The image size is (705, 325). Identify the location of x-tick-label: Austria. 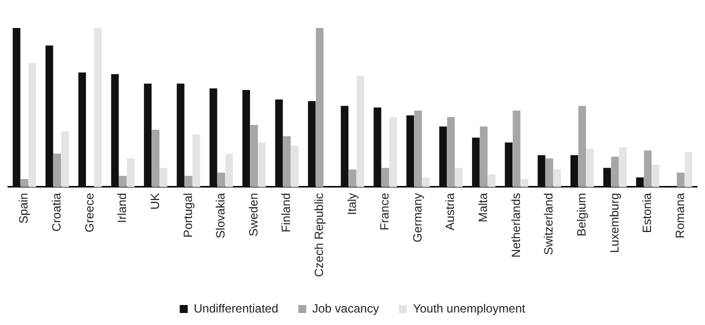
(450, 211).